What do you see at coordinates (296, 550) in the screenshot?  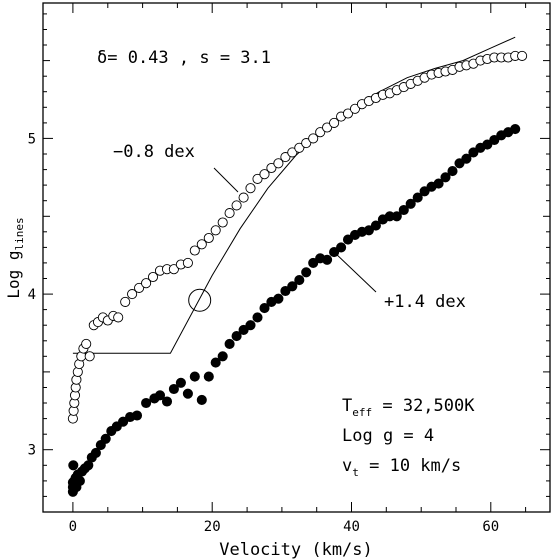 I see `x-axis-label: Velocity (km/s)` at bounding box center [296, 550].